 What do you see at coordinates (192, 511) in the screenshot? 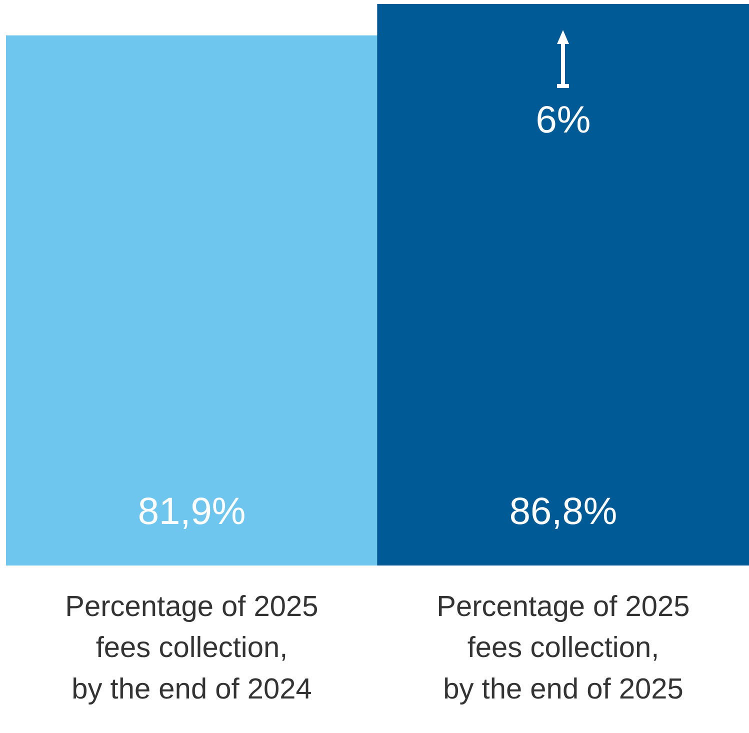
I see `data-label: 81,9%` at bounding box center [192, 511].